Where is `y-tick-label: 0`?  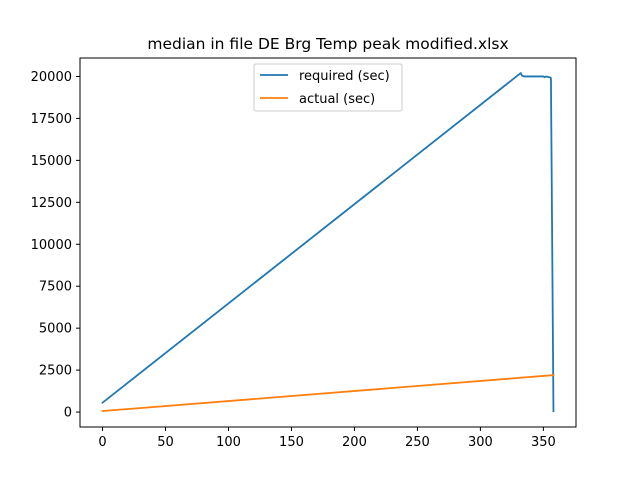
y-tick-label: 0 is located at coordinates (68, 413).